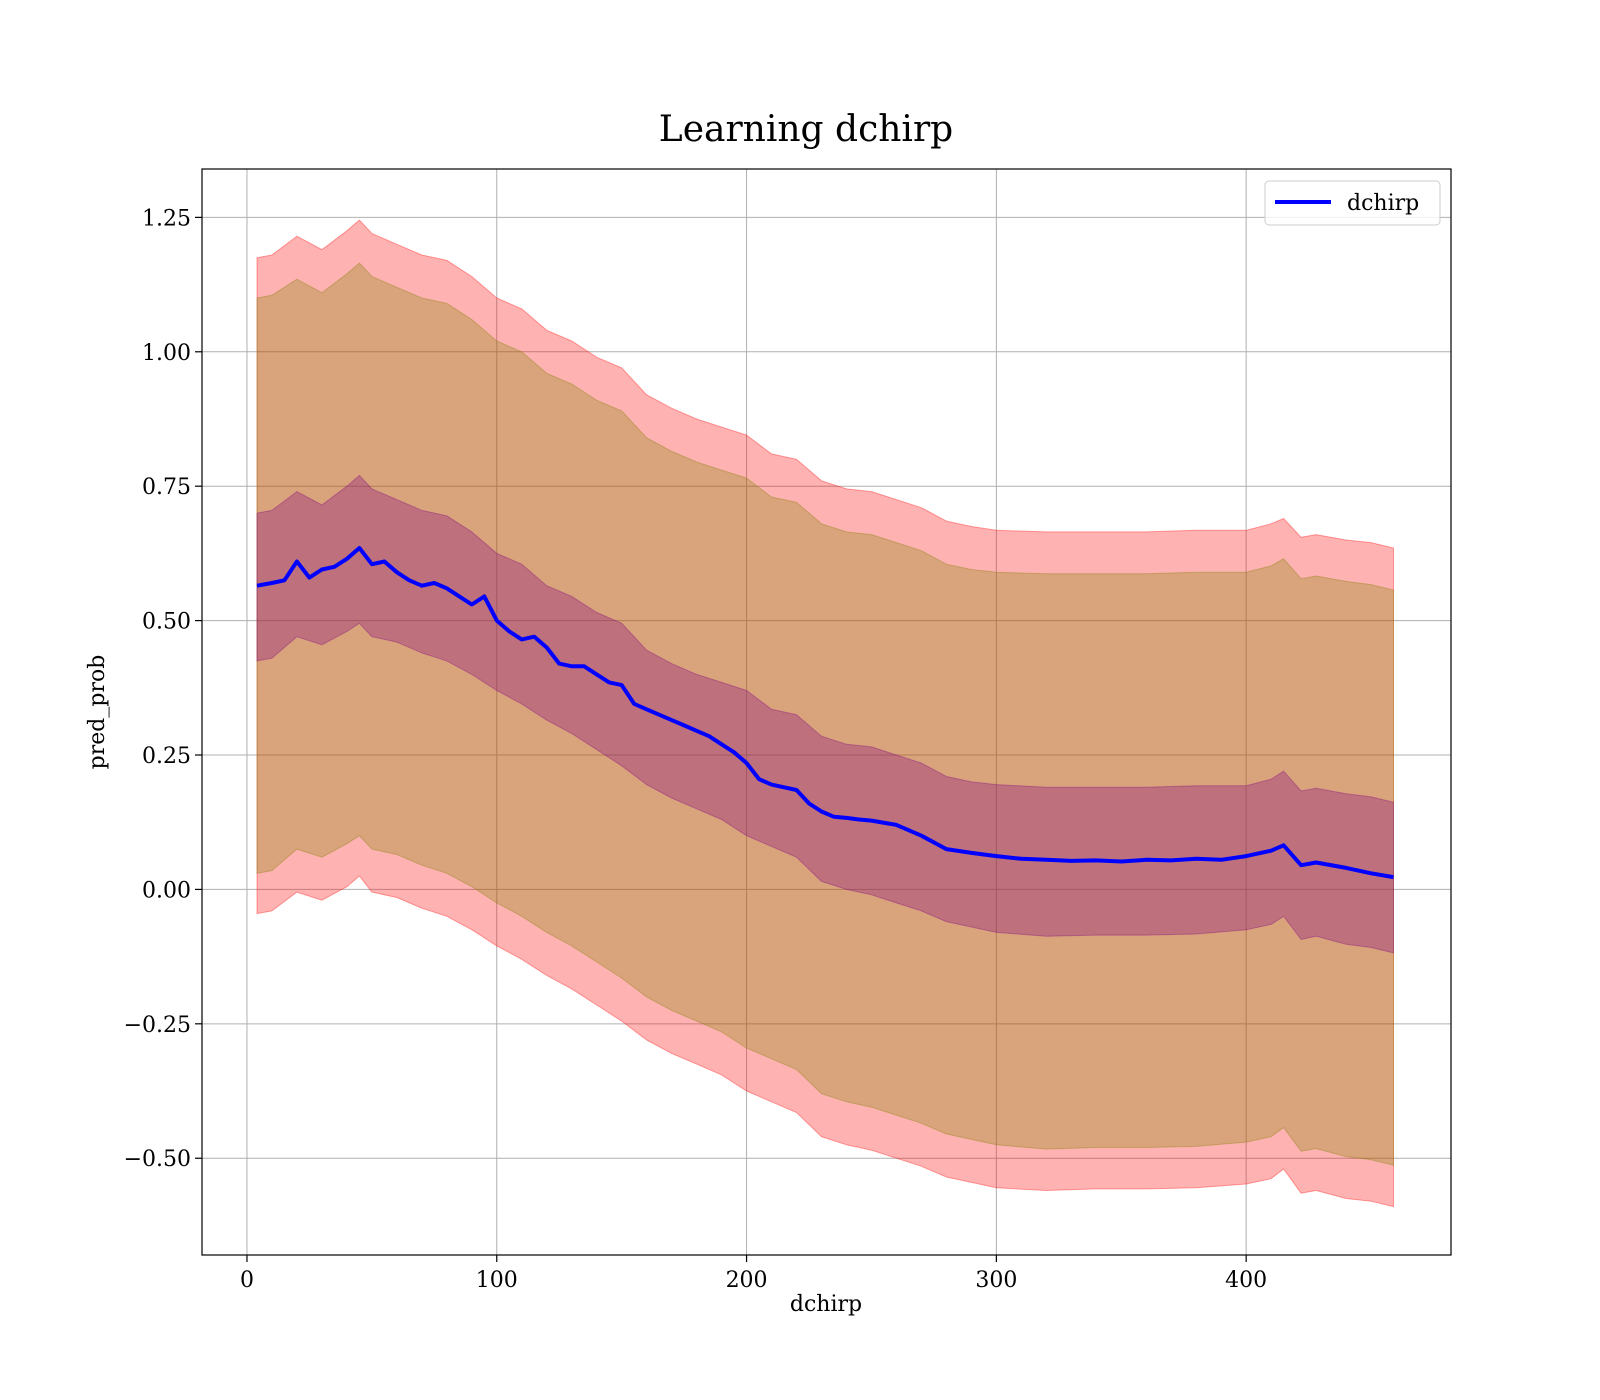 Image resolution: width=1600 pixels, height=1400 pixels. I want to click on x-tick-label: 400, so click(1246, 1280).